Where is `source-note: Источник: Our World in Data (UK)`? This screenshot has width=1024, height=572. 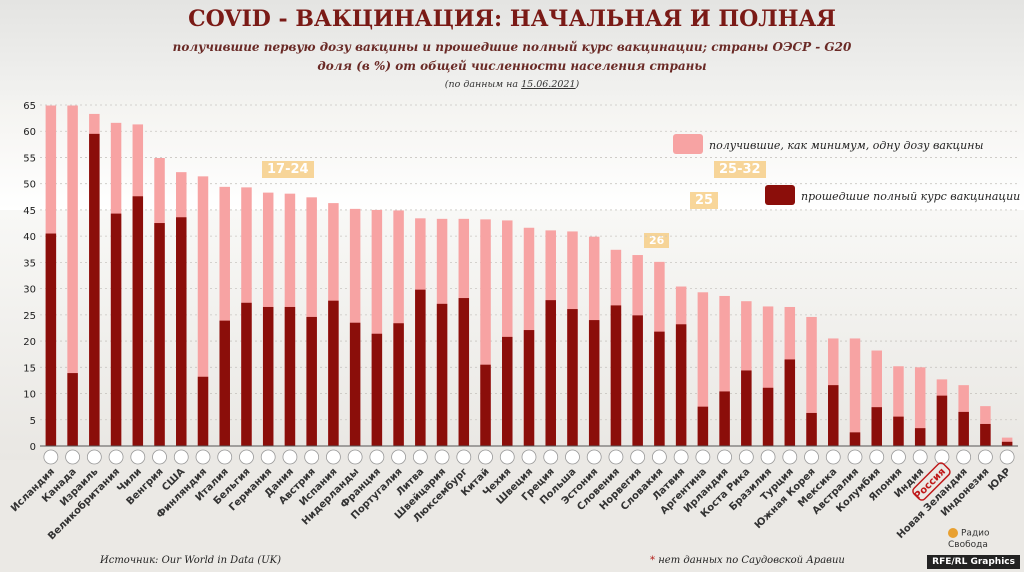 source-note: Источник: Our World in Data (UK) is located at coordinates (191, 560).